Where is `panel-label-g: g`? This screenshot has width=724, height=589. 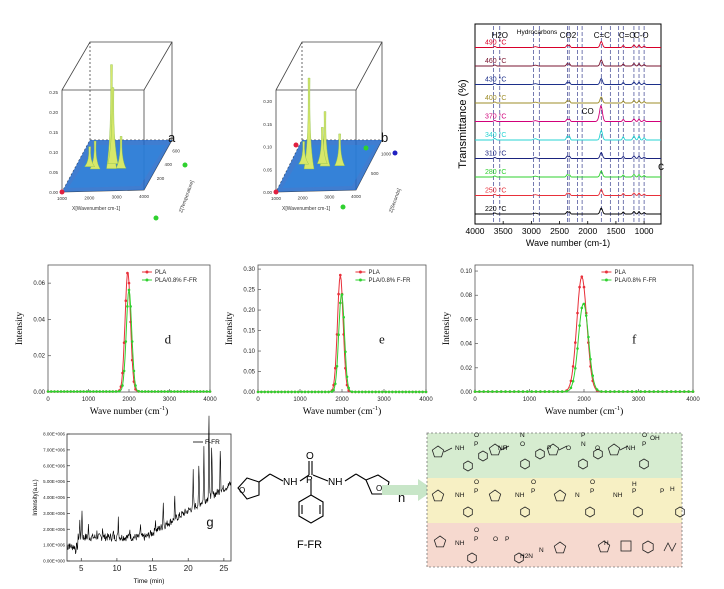 panel-label-g: g is located at coordinates (209, 522).